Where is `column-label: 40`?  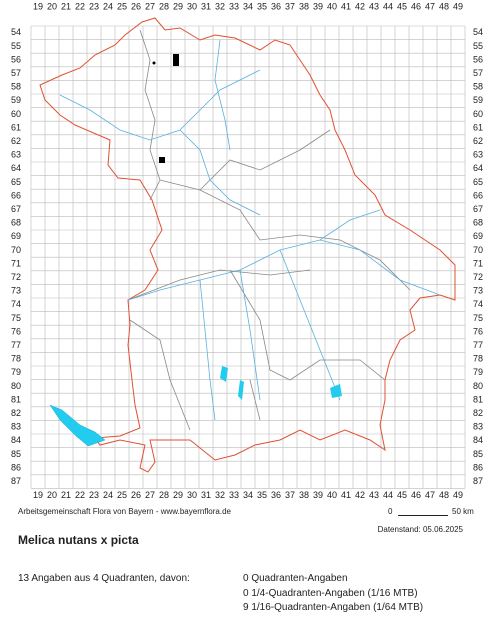 column-label: 40 is located at coordinates (332, 495).